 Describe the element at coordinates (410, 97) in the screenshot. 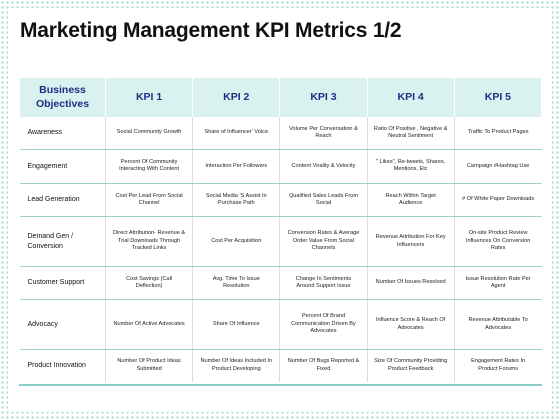

I see `header-kpi-4: KPI 4` at that location.